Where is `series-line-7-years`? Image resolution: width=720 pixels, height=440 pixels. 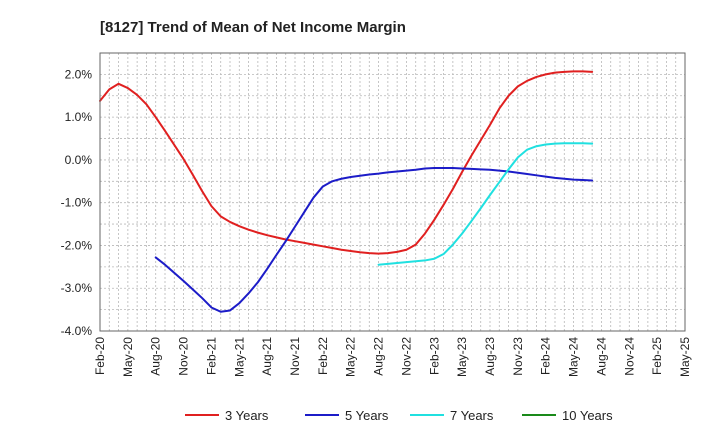 series-line-7-years is located at coordinates (485, 204).